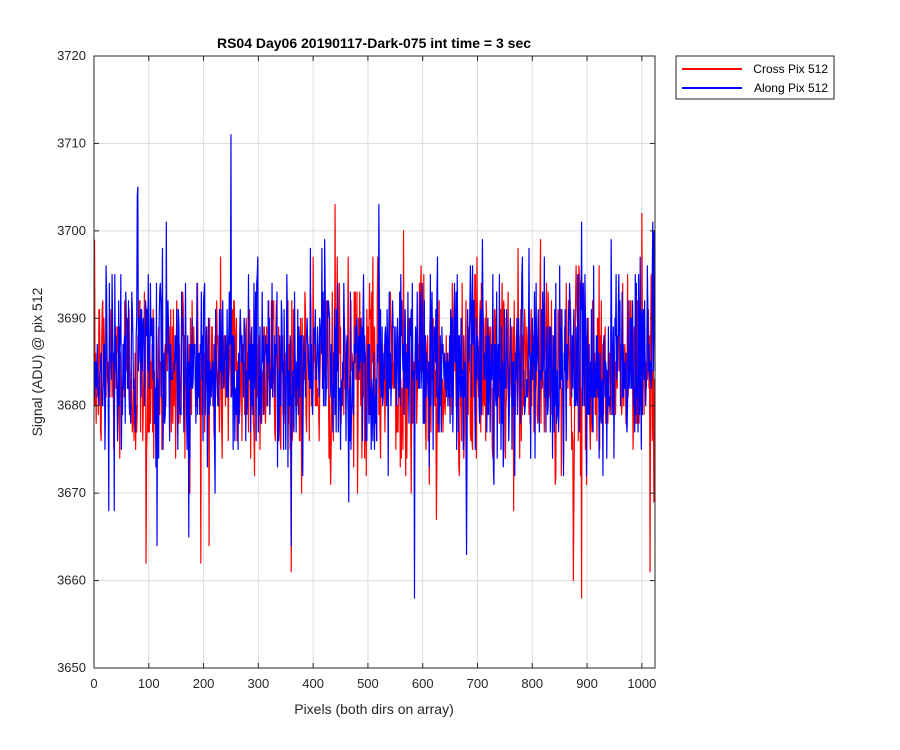  I want to click on x-axis-label: Pixels (both dirs on array), so click(374, 709).